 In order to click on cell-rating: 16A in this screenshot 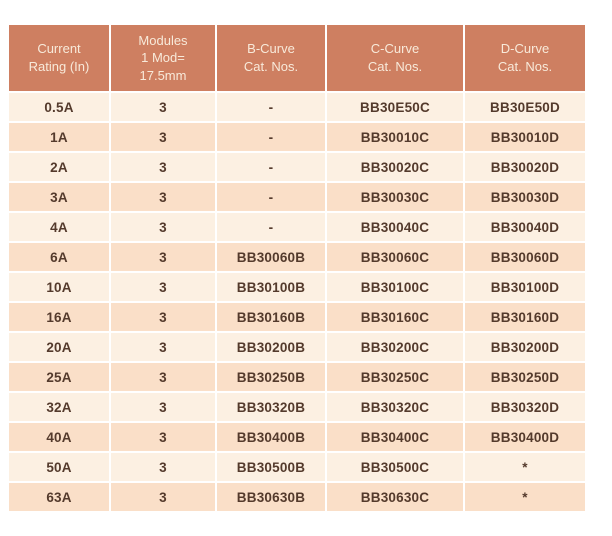, I will do `click(59, 317)`.